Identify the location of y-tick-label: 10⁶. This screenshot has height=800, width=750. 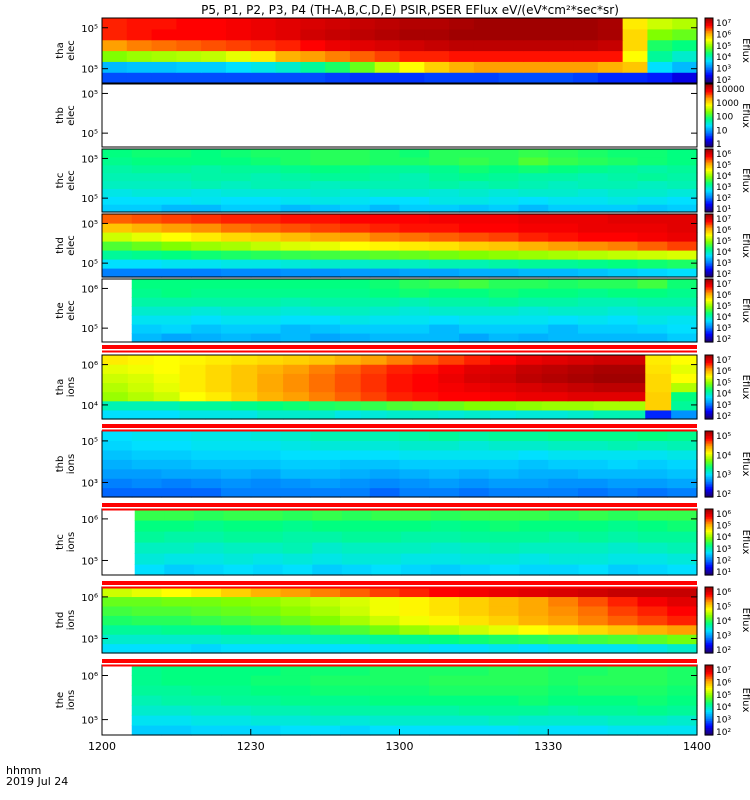
(89, 520).